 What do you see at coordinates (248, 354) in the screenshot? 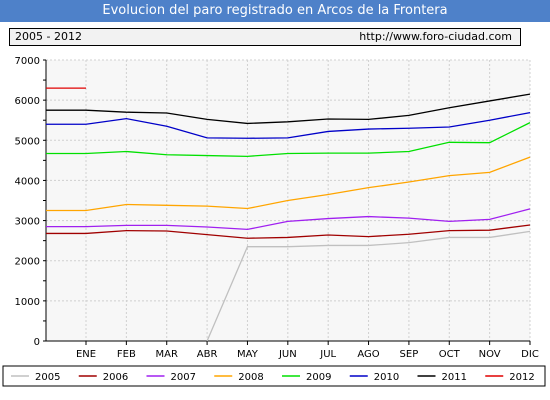
I see `x-tick-label: MAY` at bounding box center [248, 354].